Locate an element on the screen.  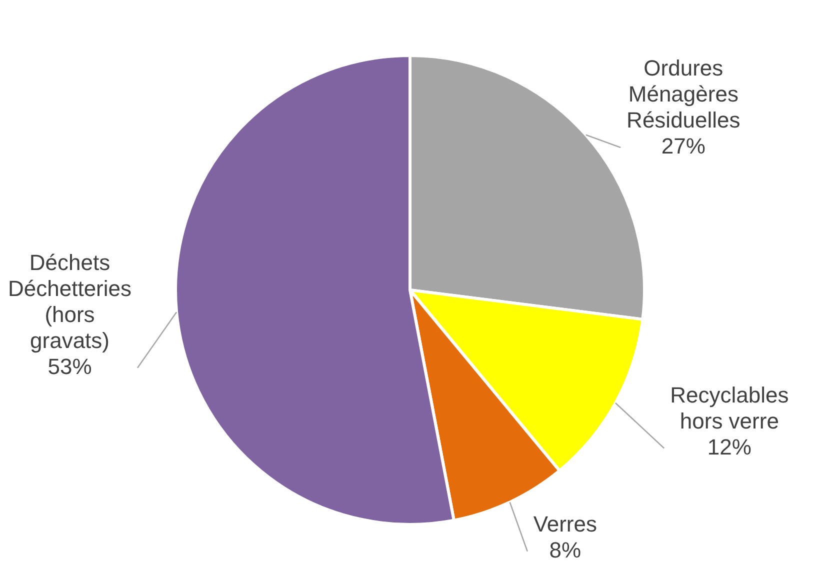
data-label: 8% is located at coordinates (565, 549).